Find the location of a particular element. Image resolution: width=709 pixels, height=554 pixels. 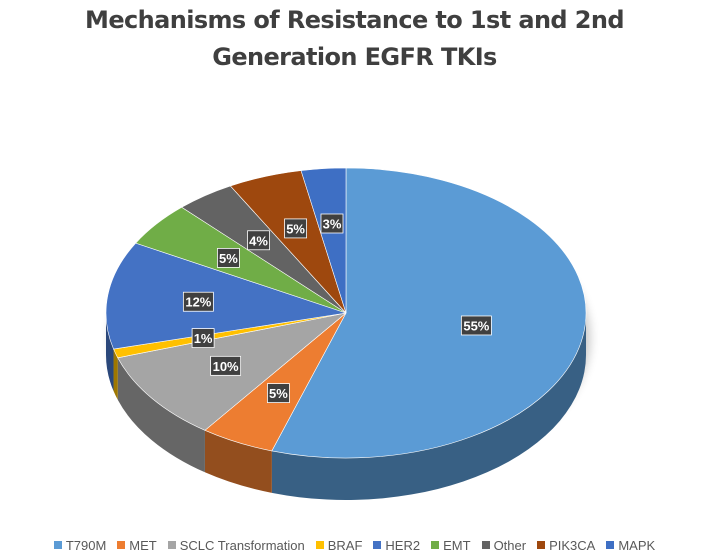

legend-swatch-braf is located at coordinates (319, 545).